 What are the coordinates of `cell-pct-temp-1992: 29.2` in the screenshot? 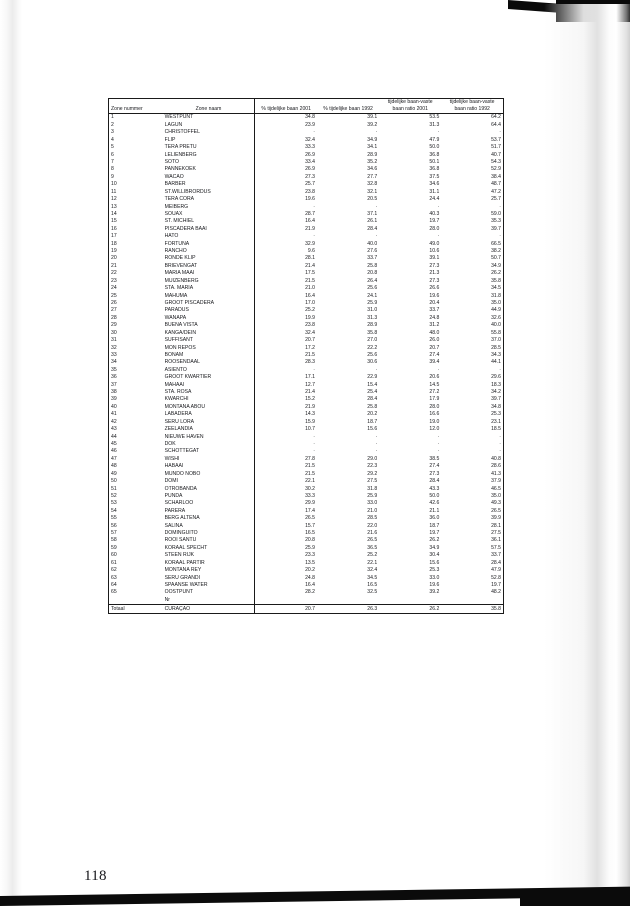 It's located at (372, 473).